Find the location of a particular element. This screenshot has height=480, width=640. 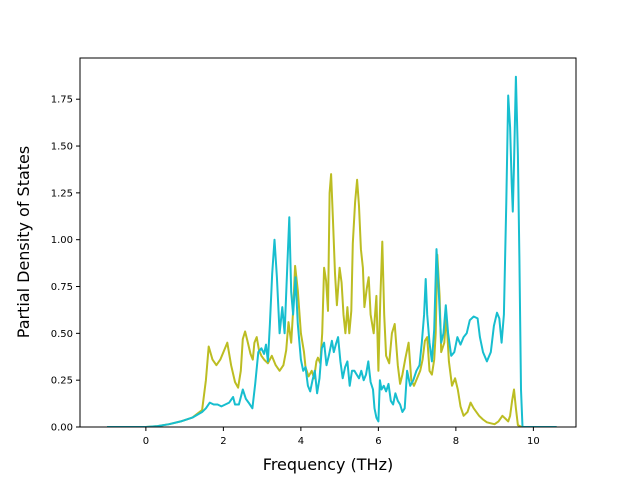

y-axis-ticks: 0.00 0.25 0.50 0.75 1.00 1.25 1.50 1.75 is located at coordinates (65, 264).